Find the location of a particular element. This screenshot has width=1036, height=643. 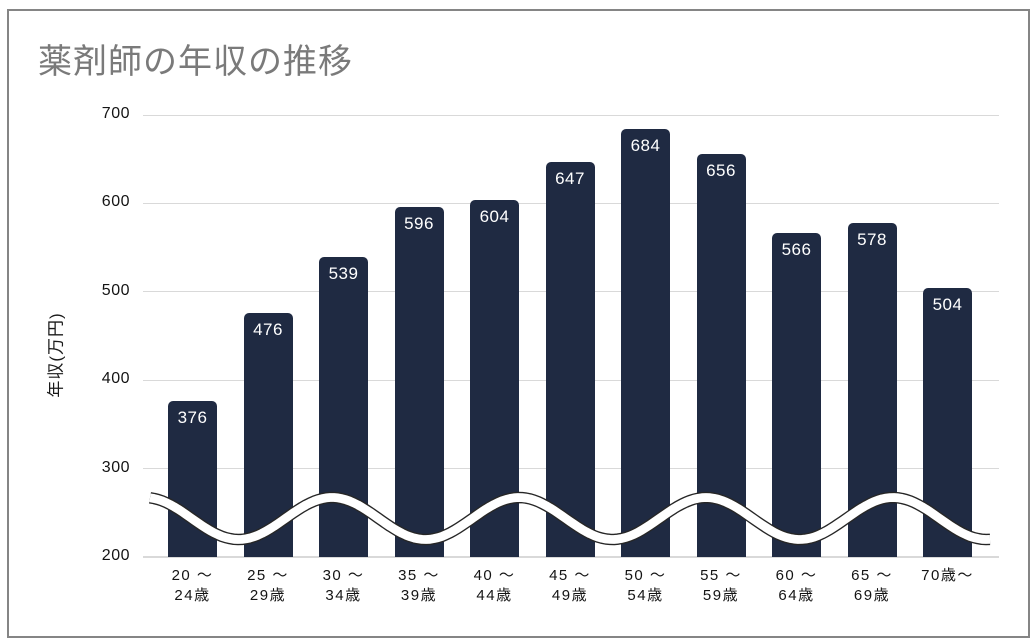

x-tick-label: 45 ～ 49歳 is located at coordinates (570, 585).